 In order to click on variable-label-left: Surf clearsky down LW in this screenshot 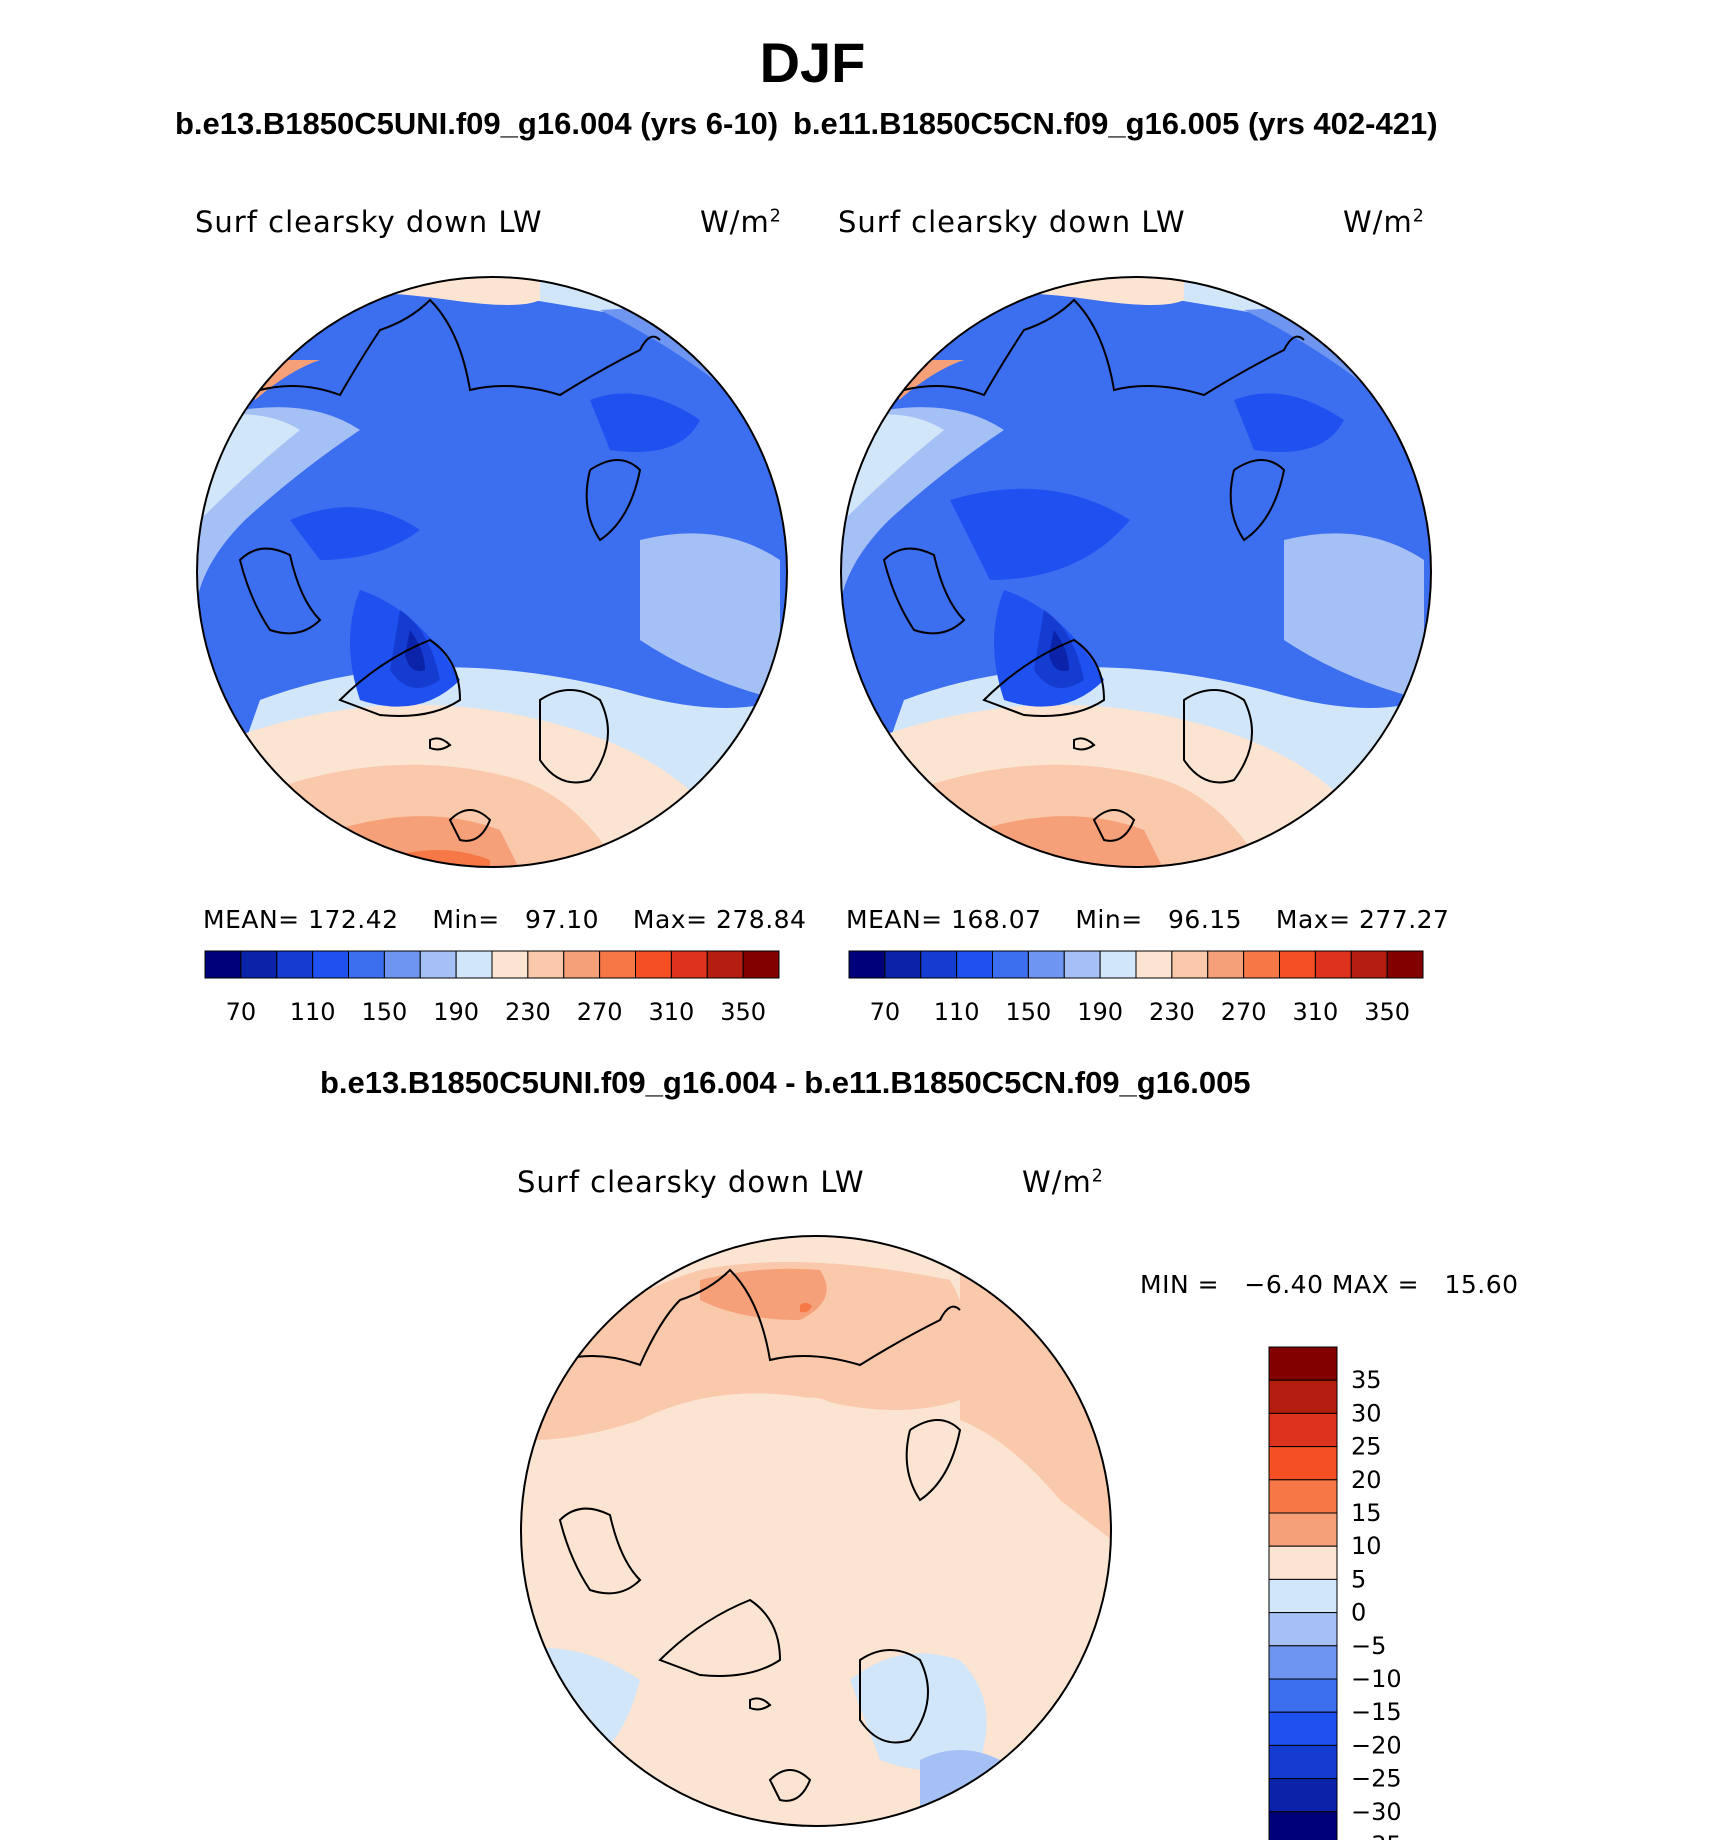, I will do `click(369, 222)`.